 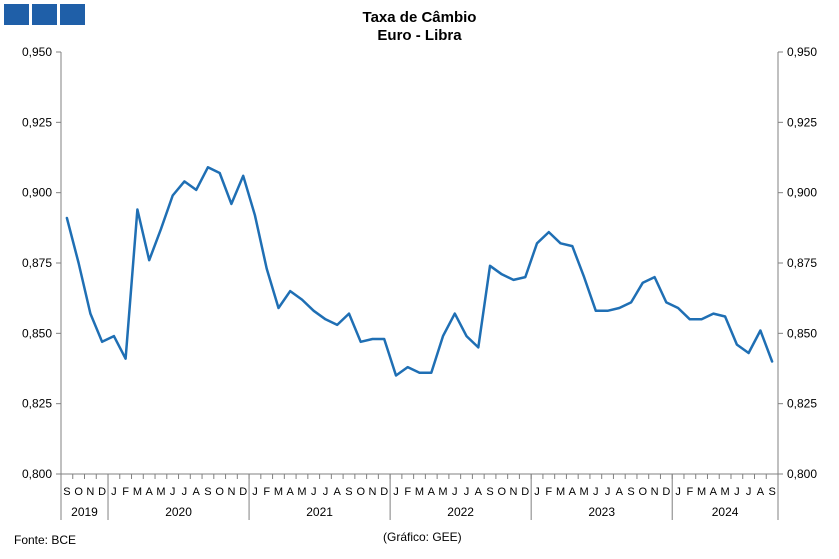 What do you see at coordinates (460, 512) in the screenshot?
I see `year-label: 2022` at bounding box center [460, 512].